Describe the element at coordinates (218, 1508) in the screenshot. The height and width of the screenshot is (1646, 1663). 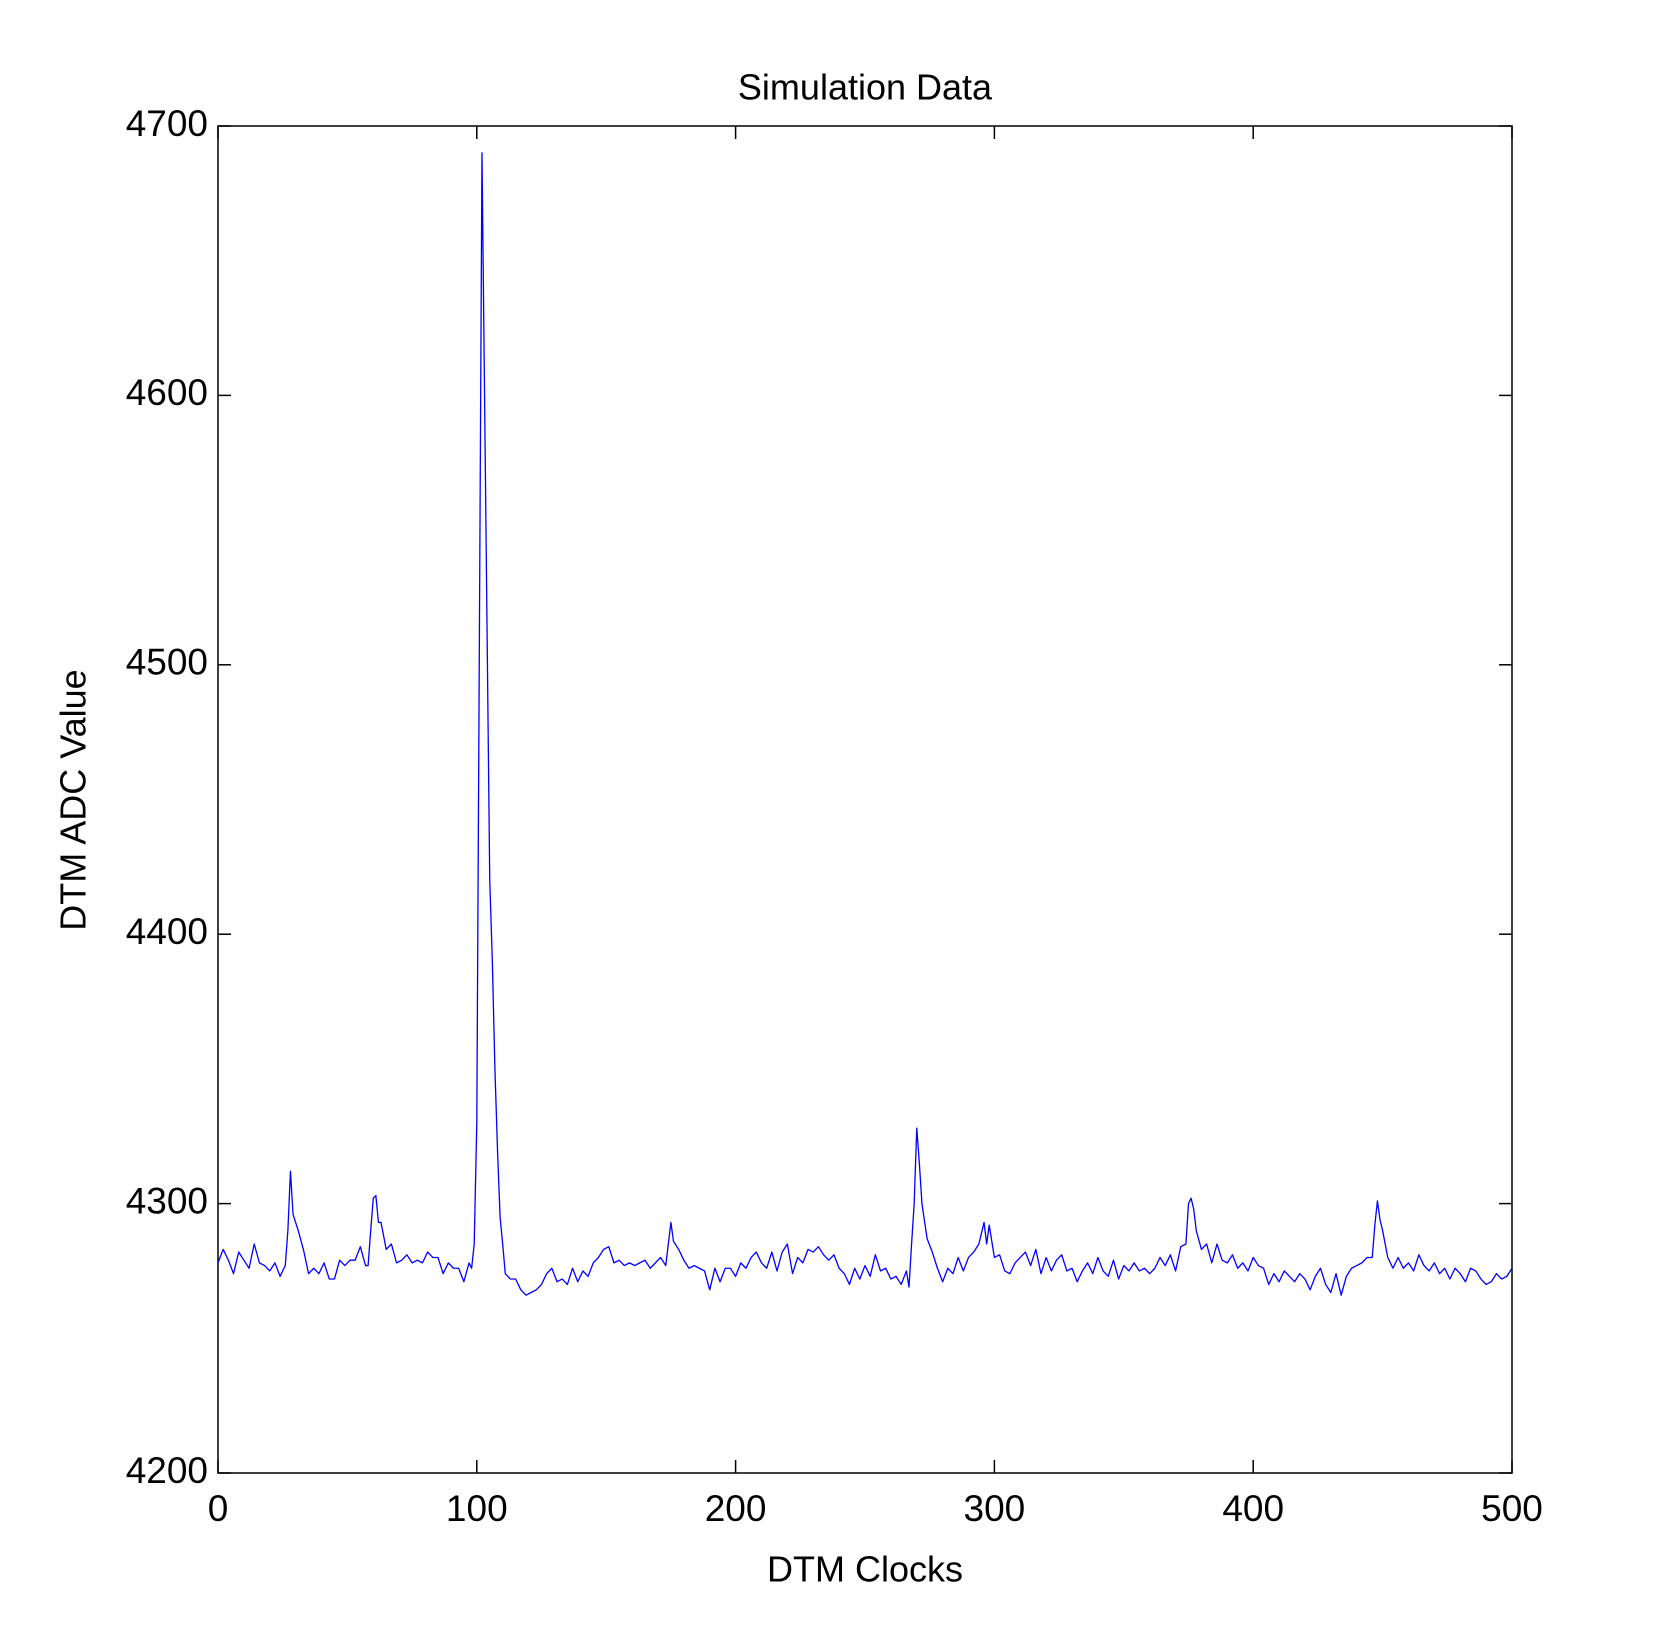
I see `x-tick-label: 0` at that location.